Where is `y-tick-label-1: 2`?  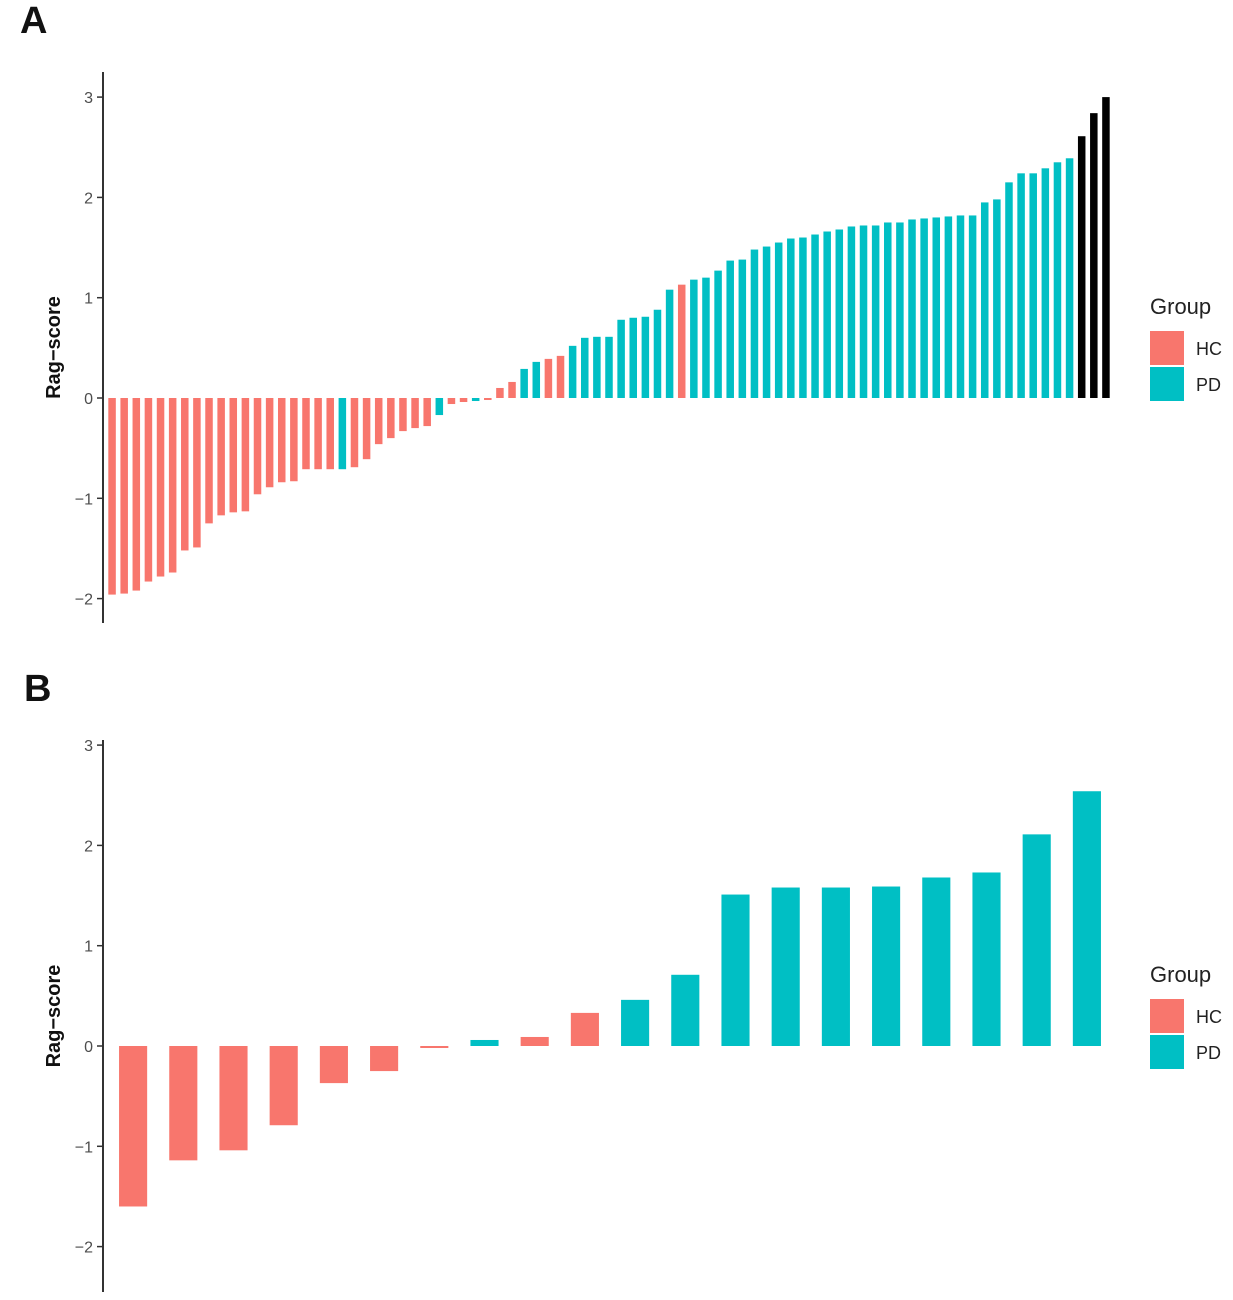 y-tick-label-1: 2 is located at coordinates (88, 198).